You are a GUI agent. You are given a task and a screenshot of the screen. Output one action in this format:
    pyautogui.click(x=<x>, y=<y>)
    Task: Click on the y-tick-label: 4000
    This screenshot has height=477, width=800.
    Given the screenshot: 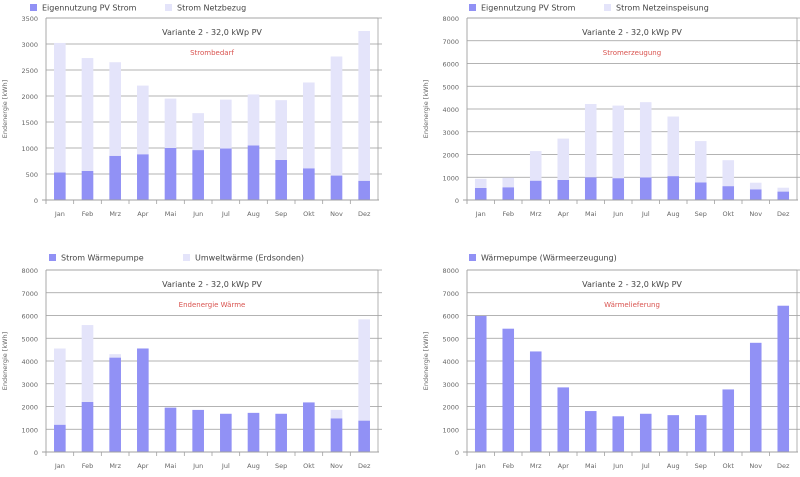 What is the action you would take?
    pyautogui.click(x=450, y=110)
    